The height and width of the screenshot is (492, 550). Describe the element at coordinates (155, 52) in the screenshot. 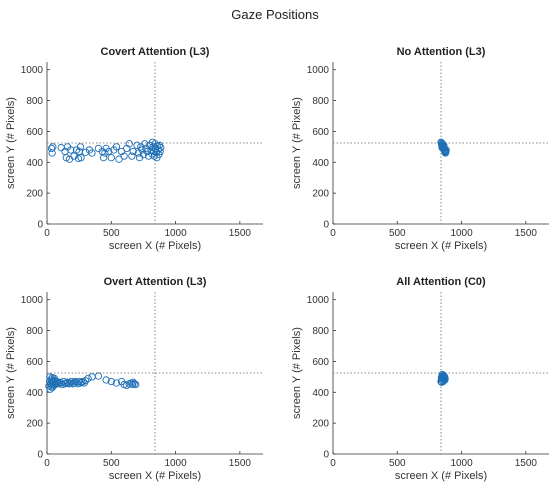

I see `subplot-title: Covert Attention (L3)` at that location.